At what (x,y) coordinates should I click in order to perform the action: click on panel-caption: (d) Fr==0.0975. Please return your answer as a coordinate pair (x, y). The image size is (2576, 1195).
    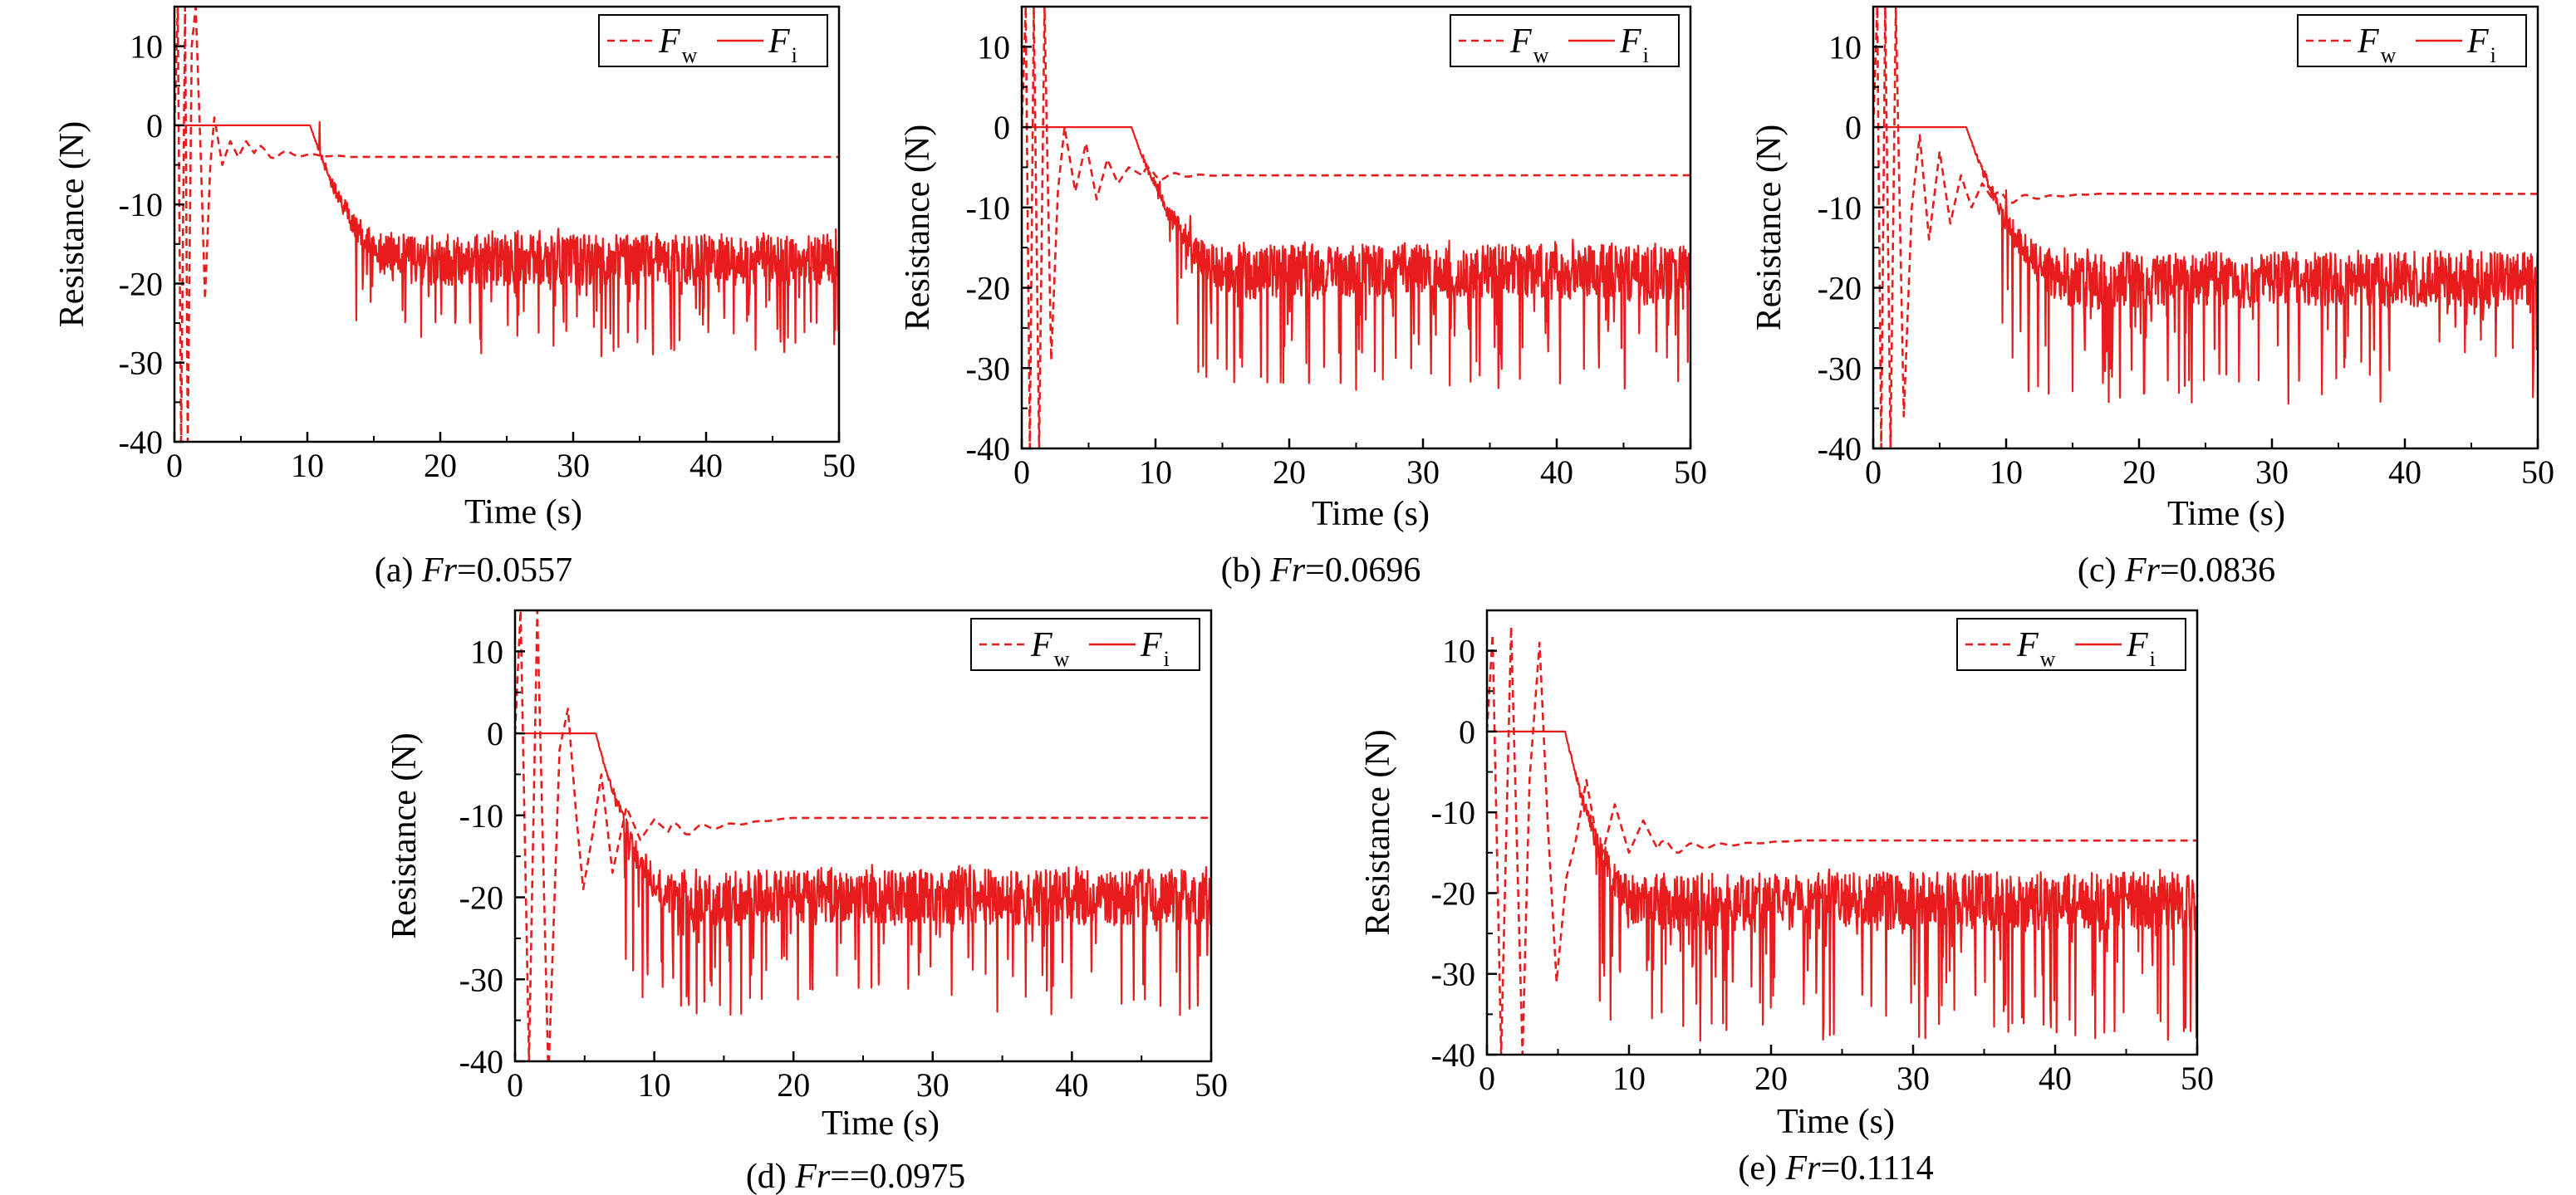
    Looking at the image, I should click on (855, 1176).